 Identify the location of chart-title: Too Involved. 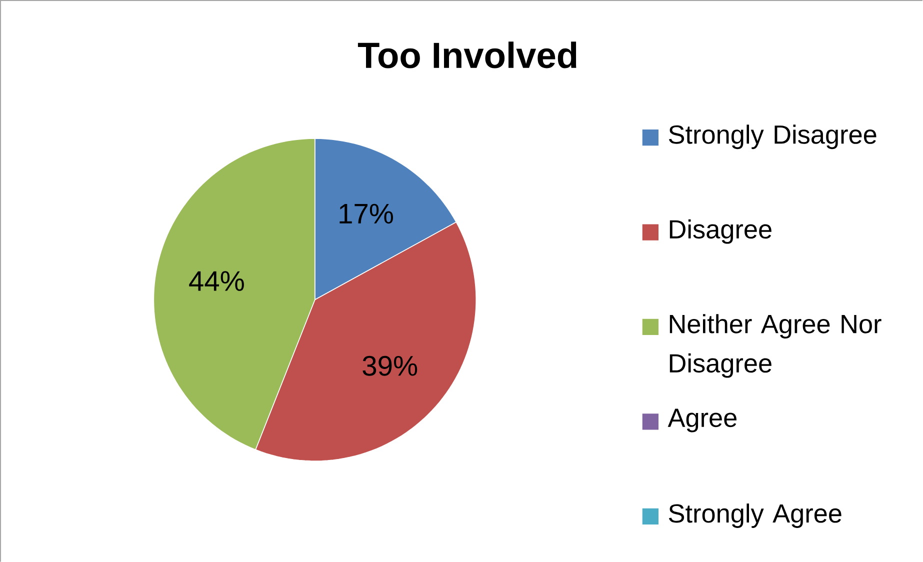
(467, 54).